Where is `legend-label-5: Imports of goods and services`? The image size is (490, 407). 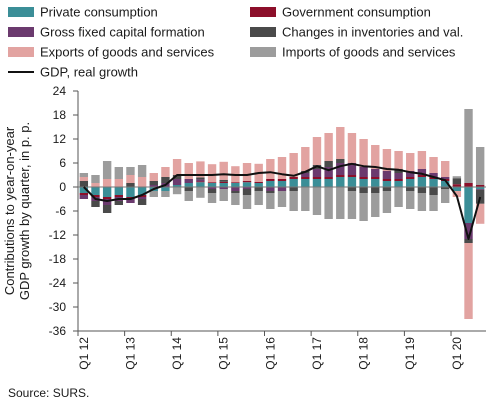
legend-label-5: Imports of goods and services is located at coordinates (369, 52).